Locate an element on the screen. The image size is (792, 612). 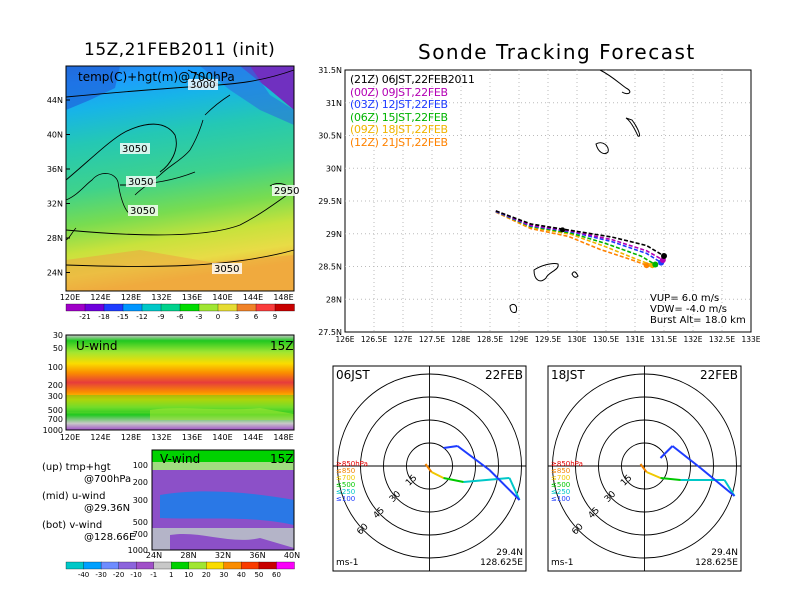
track-lat-tick: 31.5N is located at coordinates (330, 70).